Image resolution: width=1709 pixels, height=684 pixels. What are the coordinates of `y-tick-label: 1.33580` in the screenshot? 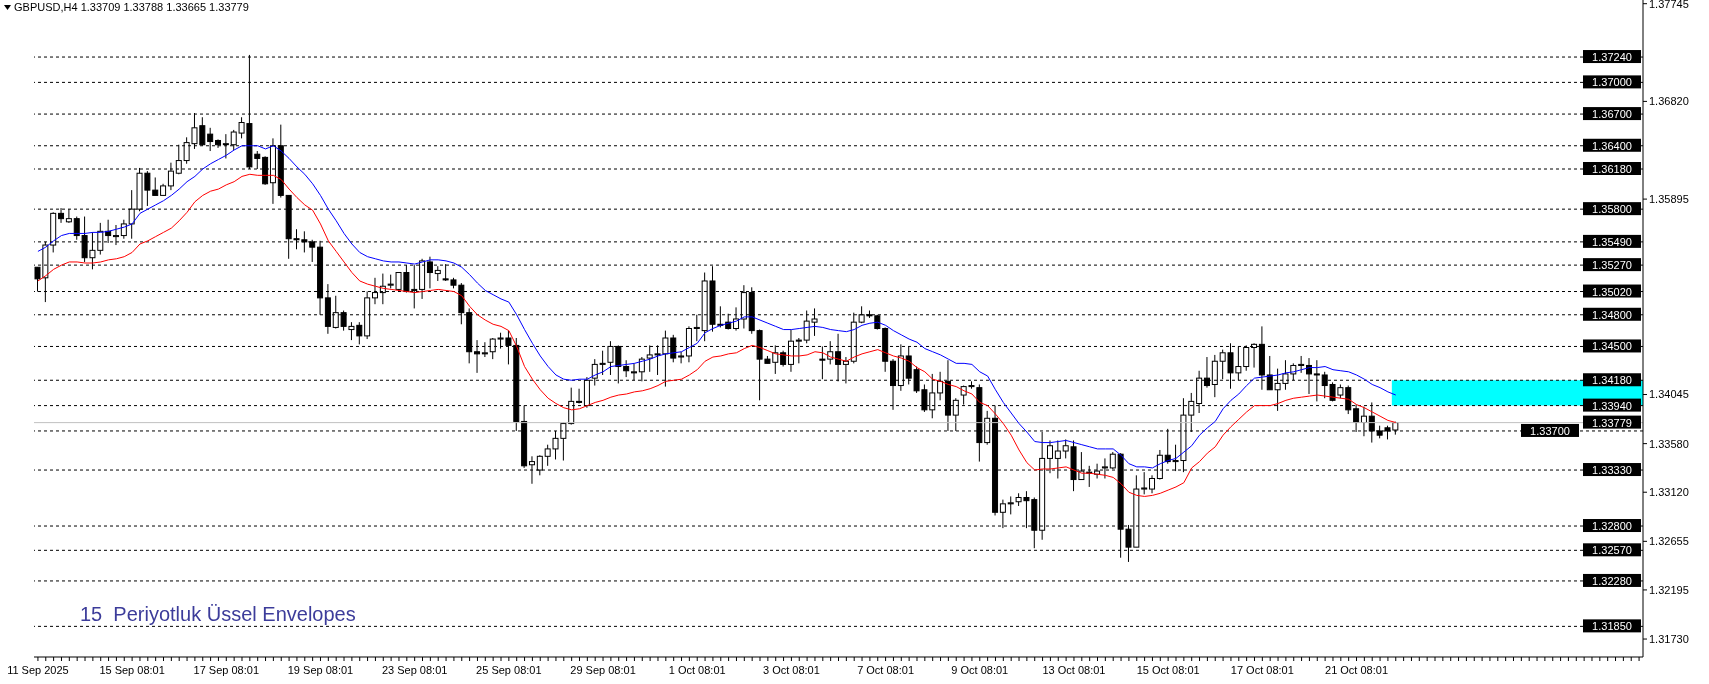 It's located at (1669, 443).